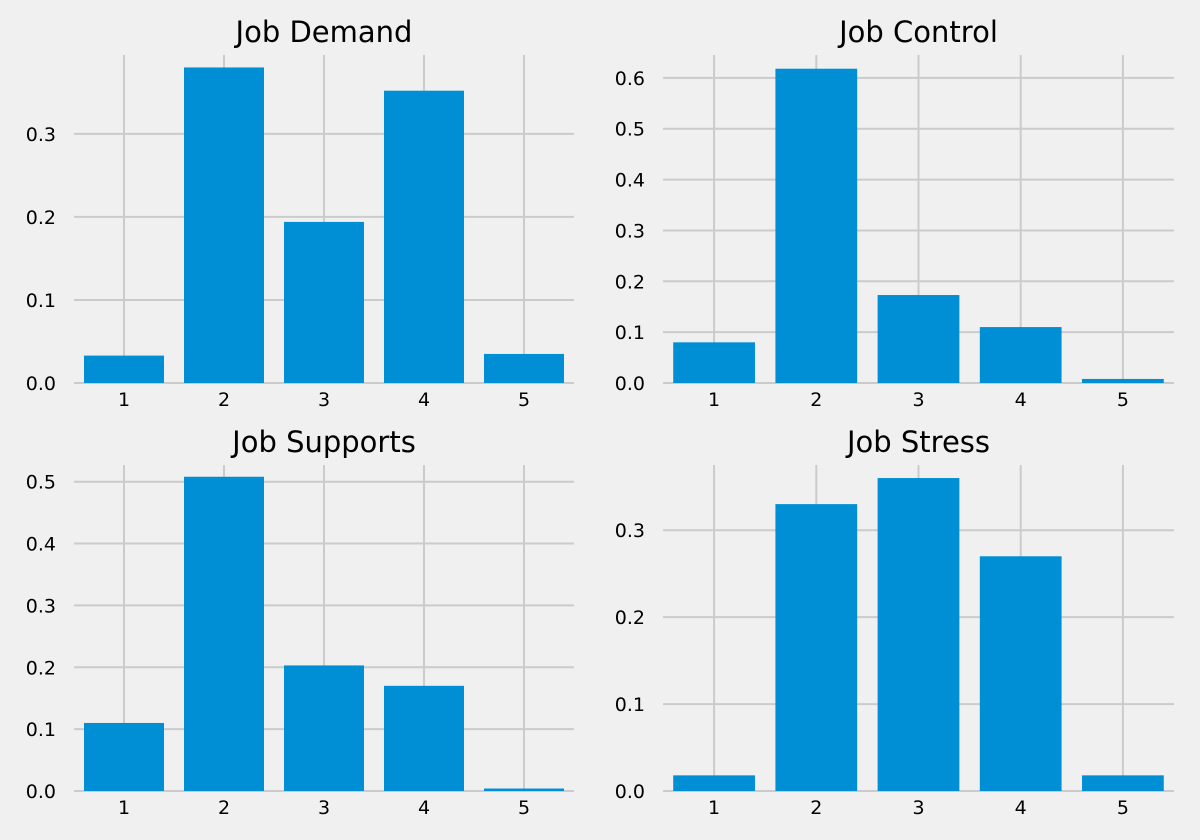 The width and height of the screenshot is (1200, 840). Describe the element at coordinates (278, 267) in the screenshot. I see `tick-labels: 0.0 0.1 0.2 0.3 1 2 3 4 5` at that location.